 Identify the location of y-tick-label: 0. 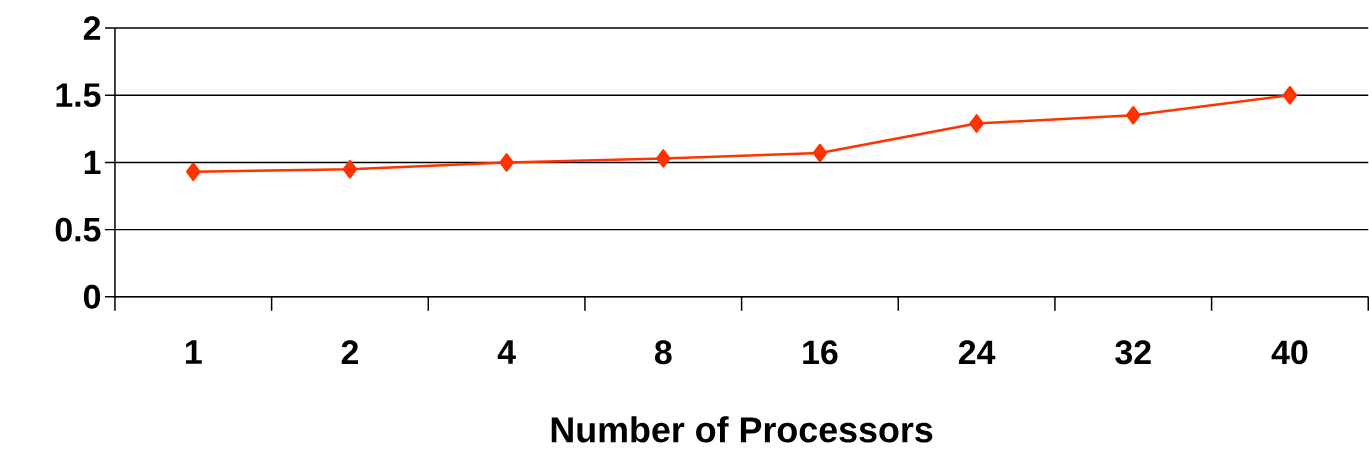
(92, 296).